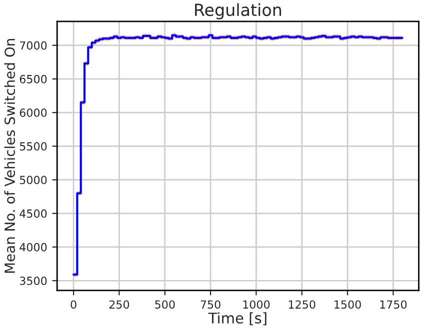 This screenshot has width=423, height=330. Describe the element at coordinates (73, 304) in the screenshot. I see `x-tick-label: 0` at that location.